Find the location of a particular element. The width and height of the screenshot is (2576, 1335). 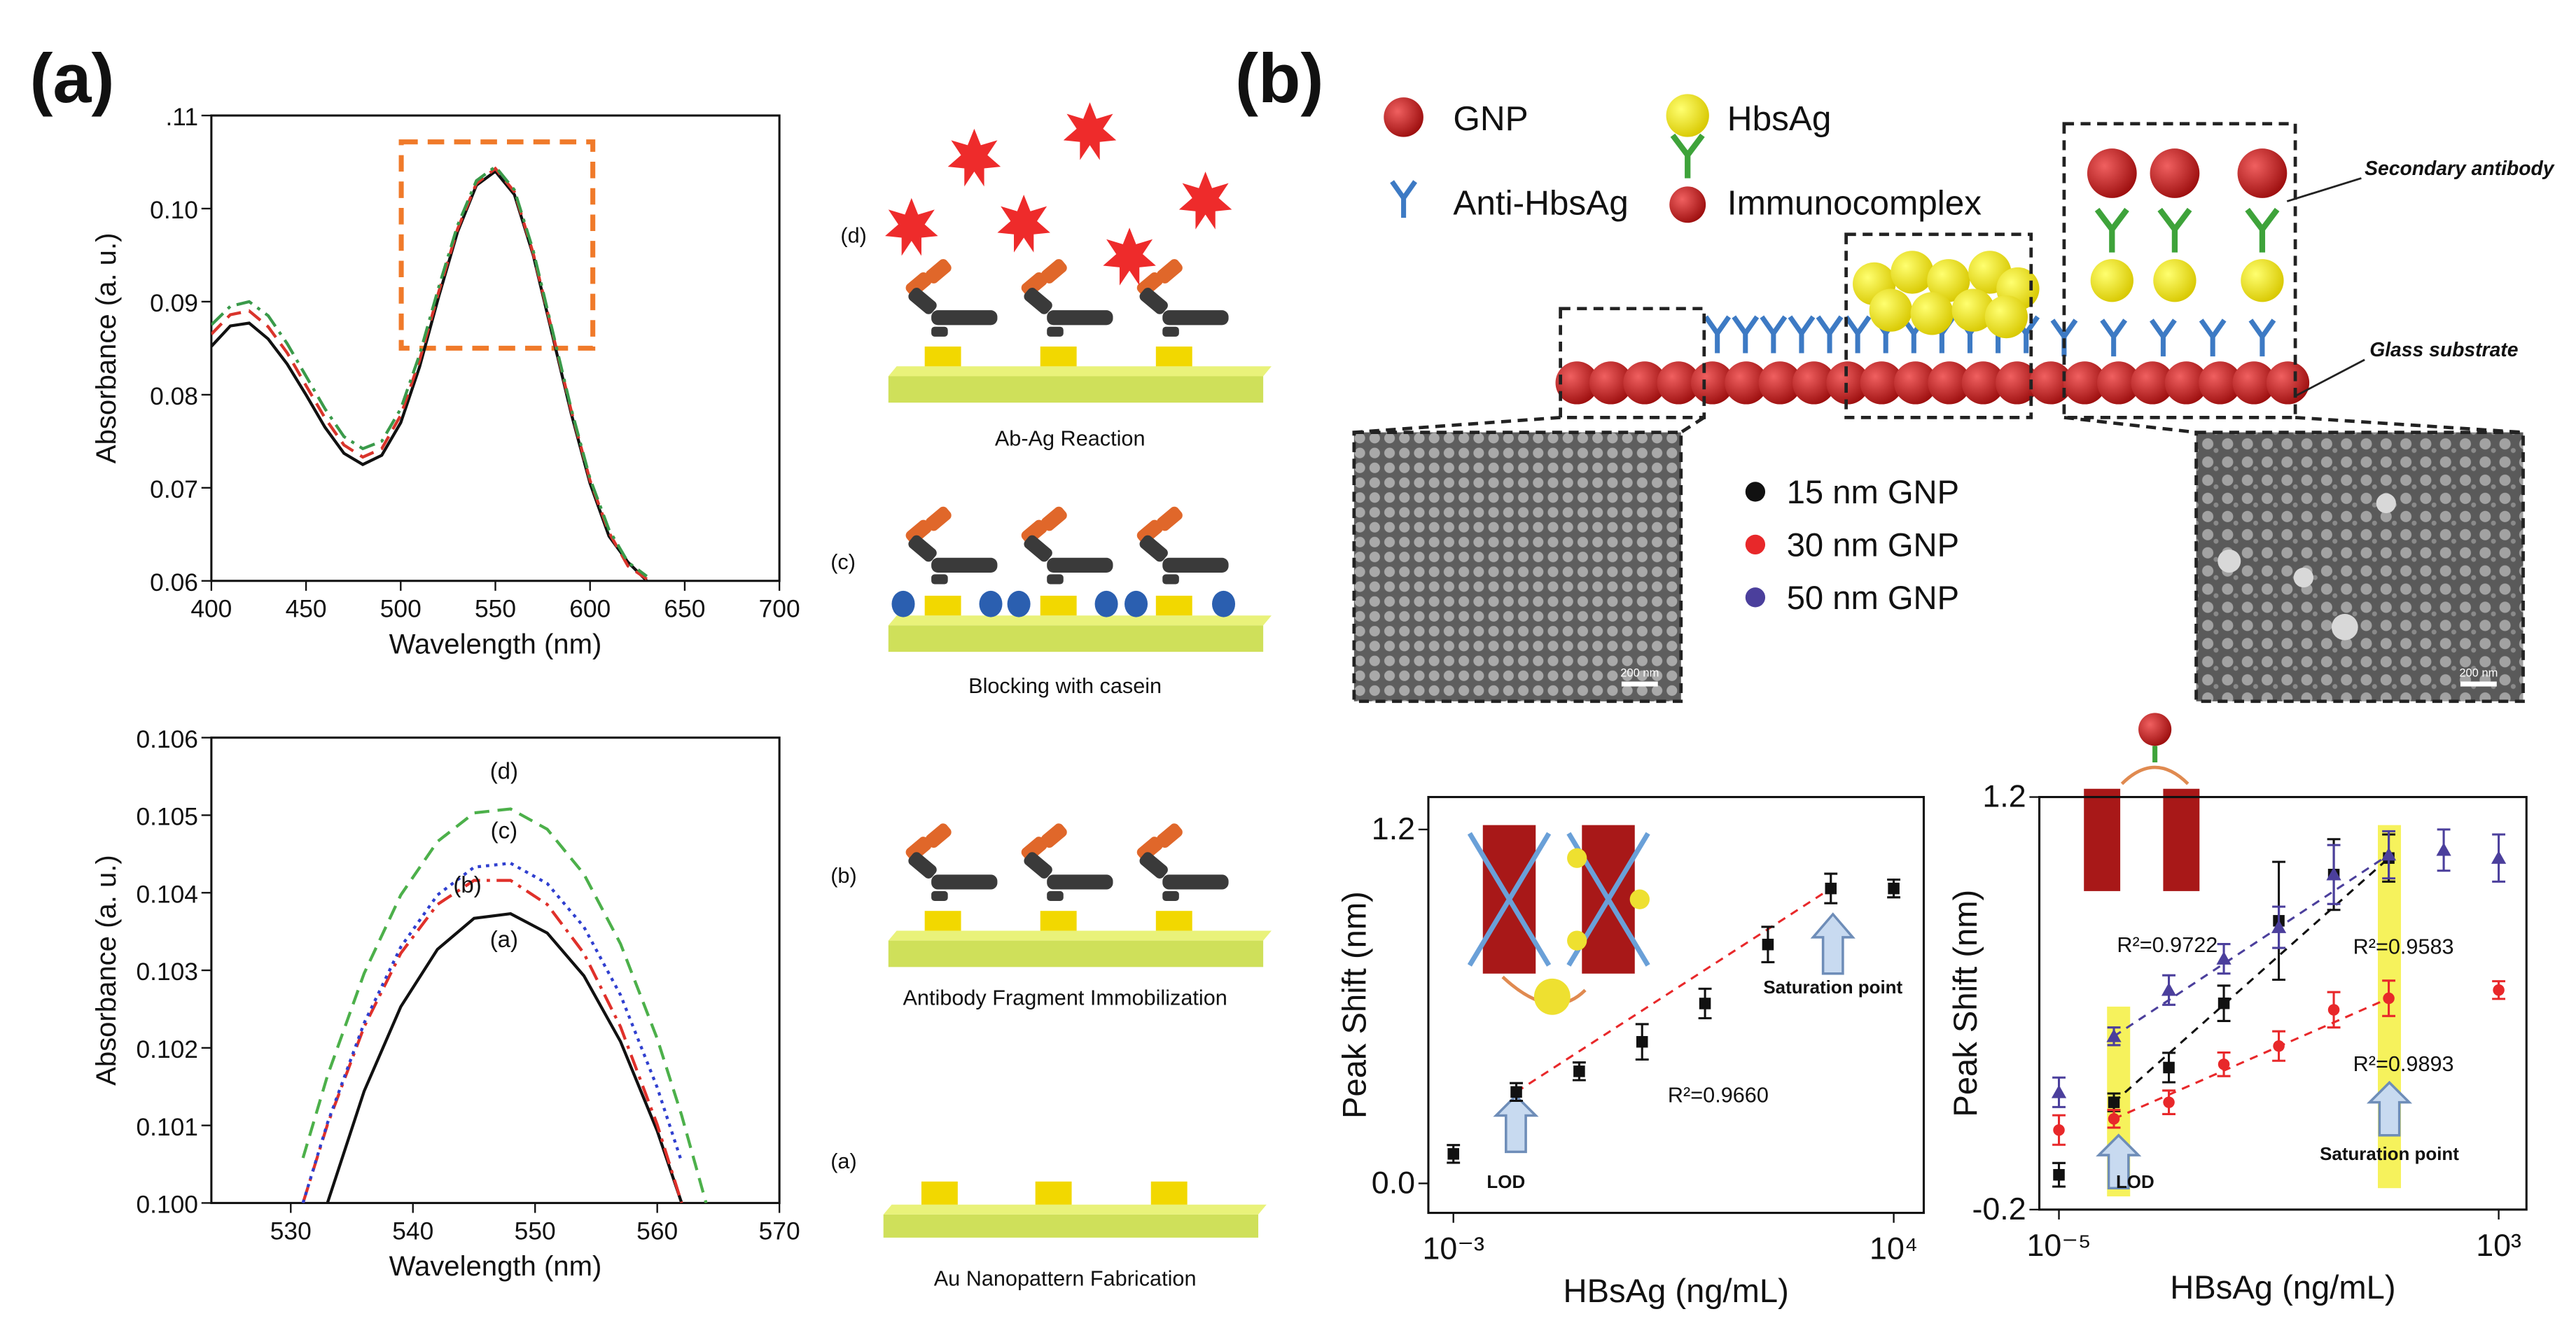

y-tick-label: 0.102 is located at coordinates (167, 1049).